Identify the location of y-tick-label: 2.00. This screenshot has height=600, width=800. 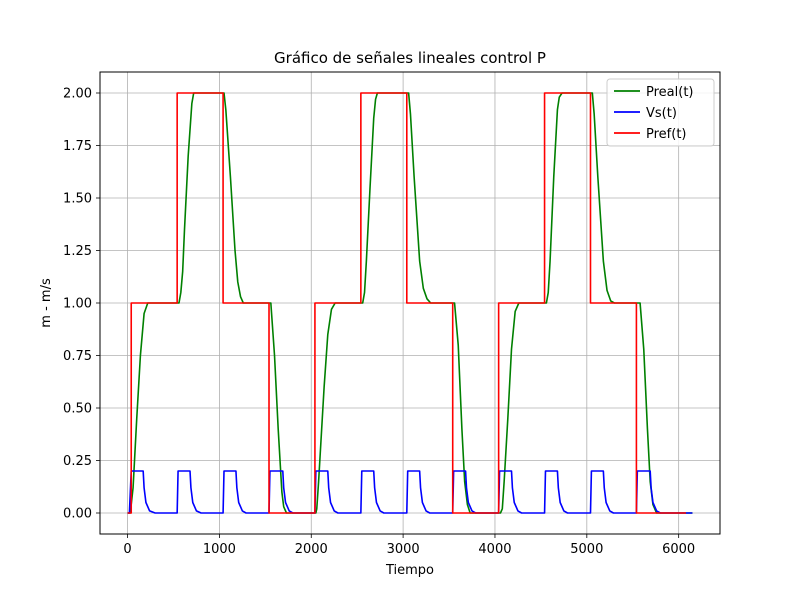
(77, 94).